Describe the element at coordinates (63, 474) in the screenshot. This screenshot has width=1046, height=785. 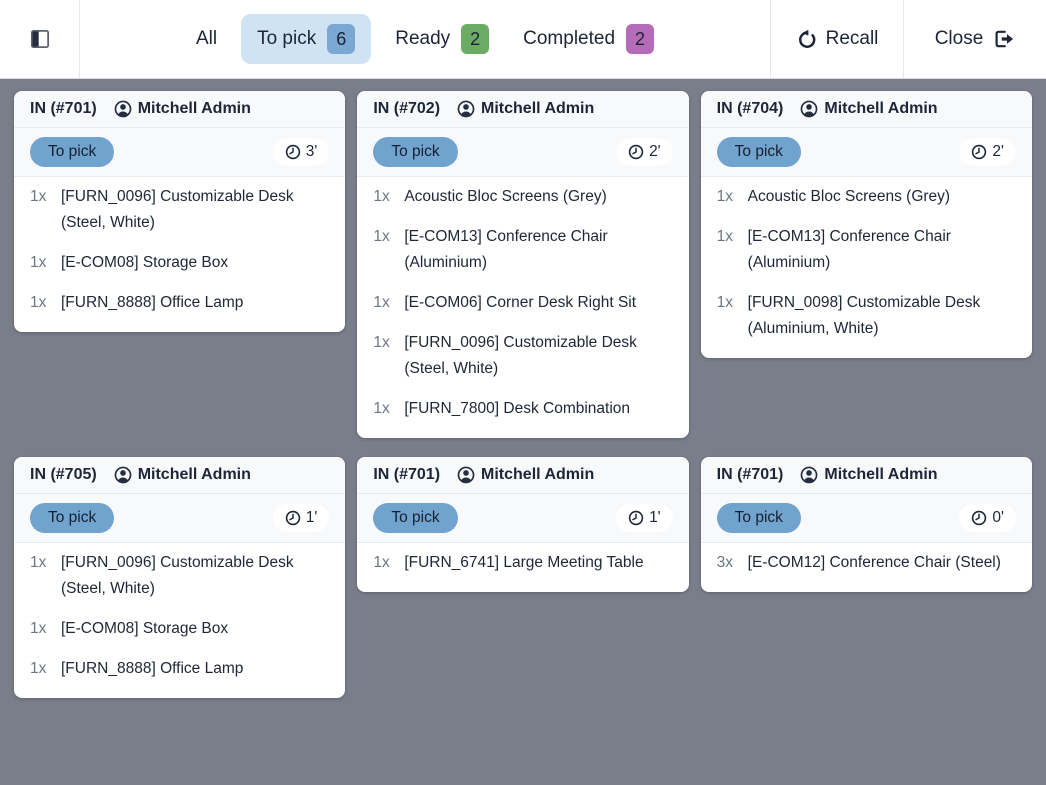
I see `card-title: IN (#705)` at that location.